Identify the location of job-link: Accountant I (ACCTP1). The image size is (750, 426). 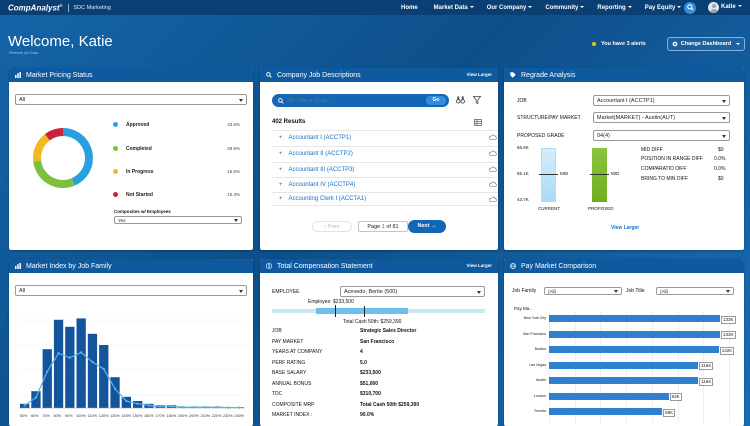
(320, 137).